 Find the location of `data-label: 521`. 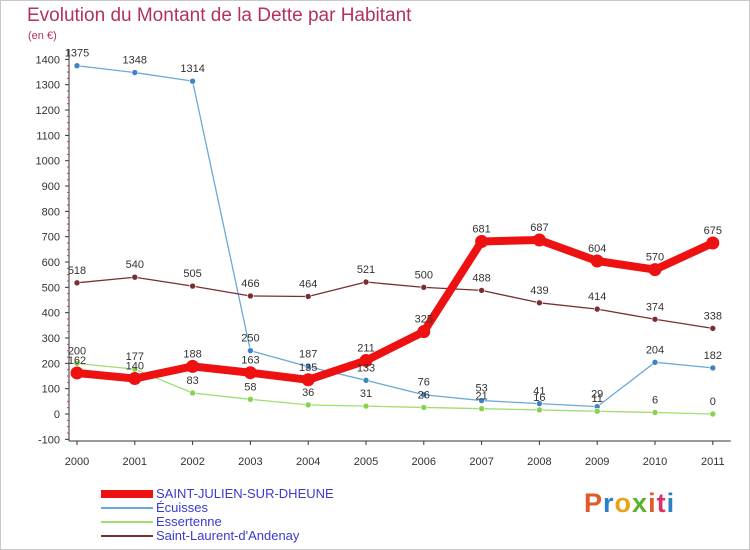

data-label: 521 is located at coordinates (366, 270).